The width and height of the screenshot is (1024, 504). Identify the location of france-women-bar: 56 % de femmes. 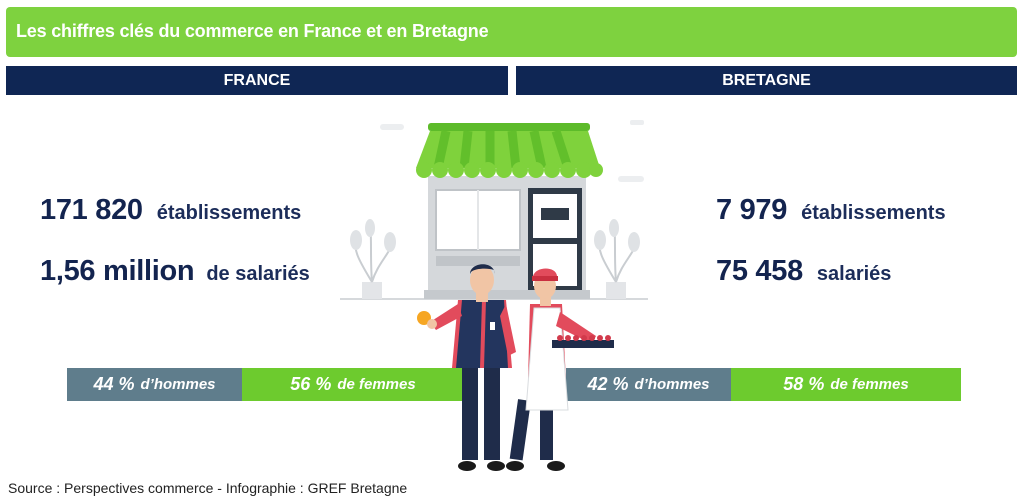
(353, 384).